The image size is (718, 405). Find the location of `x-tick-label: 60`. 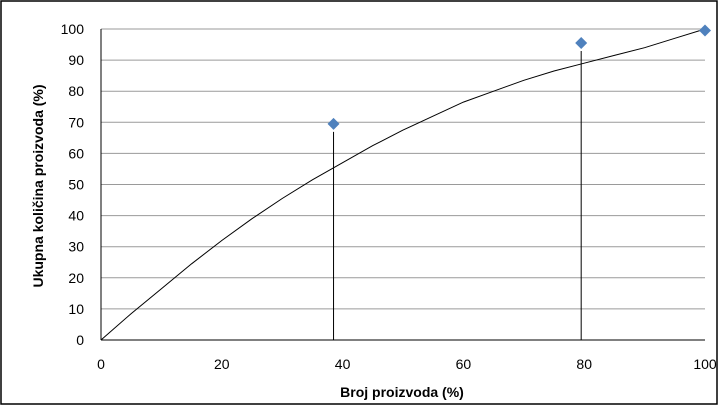

x-tick-label: 60 is located at coordinates (464, 364).